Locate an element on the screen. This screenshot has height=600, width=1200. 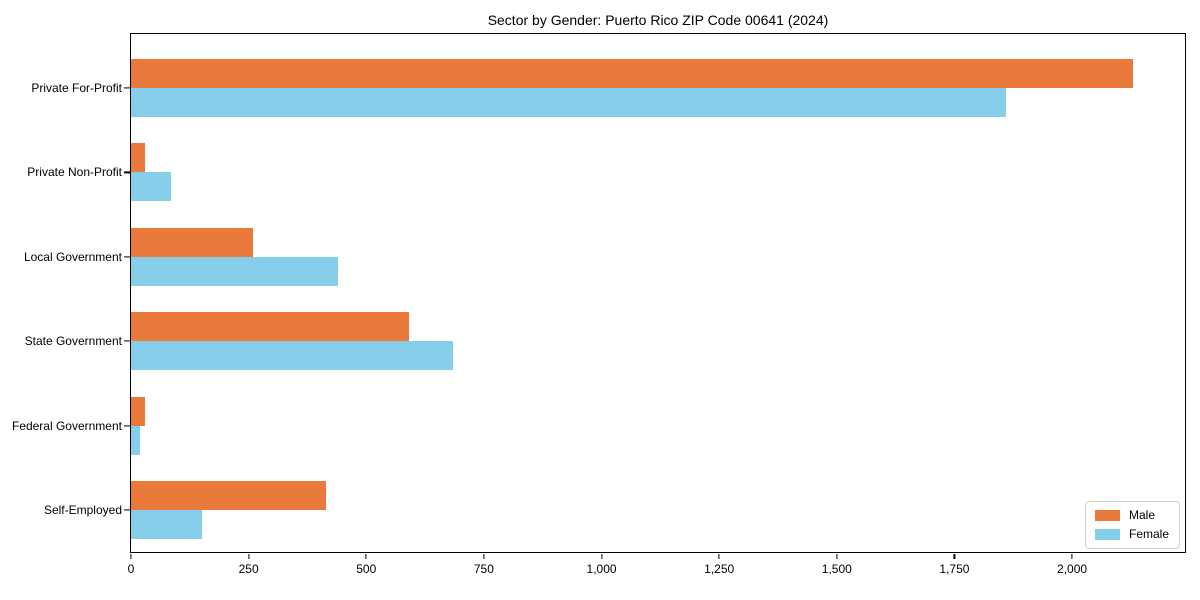
x-tick-label-1750: 1,750 is located at coordinates (954, 569).